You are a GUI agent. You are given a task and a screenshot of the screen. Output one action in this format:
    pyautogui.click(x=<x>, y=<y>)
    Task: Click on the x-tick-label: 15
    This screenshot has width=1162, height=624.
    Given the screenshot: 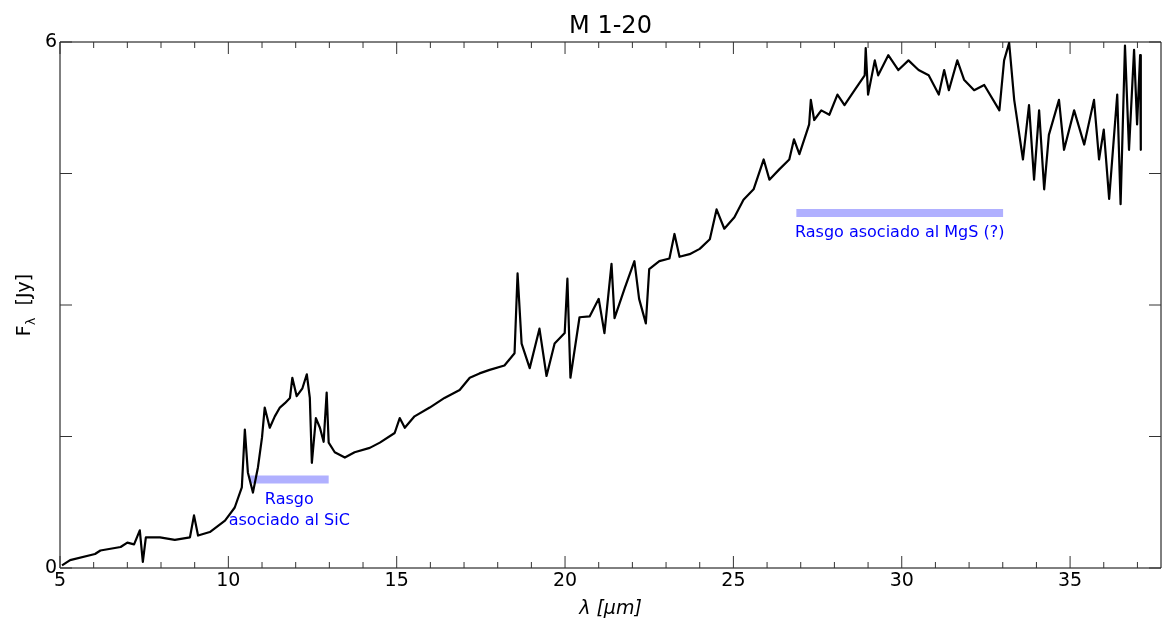 What is the action you would take?
    pyautogui.click(x=396, y=579)
    